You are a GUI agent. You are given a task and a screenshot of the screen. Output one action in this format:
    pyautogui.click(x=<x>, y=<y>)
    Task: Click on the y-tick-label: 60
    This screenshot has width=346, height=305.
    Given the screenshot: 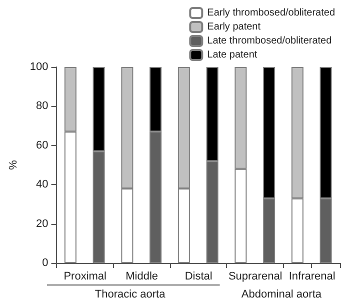 What is the action you would take?
    pyautogui.click(x=42, y=145)
    